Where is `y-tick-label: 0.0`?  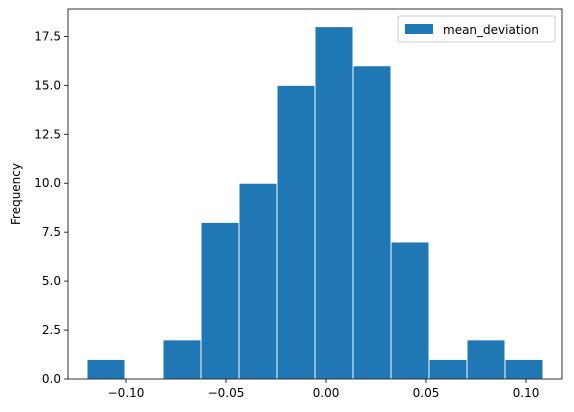 y-tick-label: 0.0 is located at coordinates (51, 379).